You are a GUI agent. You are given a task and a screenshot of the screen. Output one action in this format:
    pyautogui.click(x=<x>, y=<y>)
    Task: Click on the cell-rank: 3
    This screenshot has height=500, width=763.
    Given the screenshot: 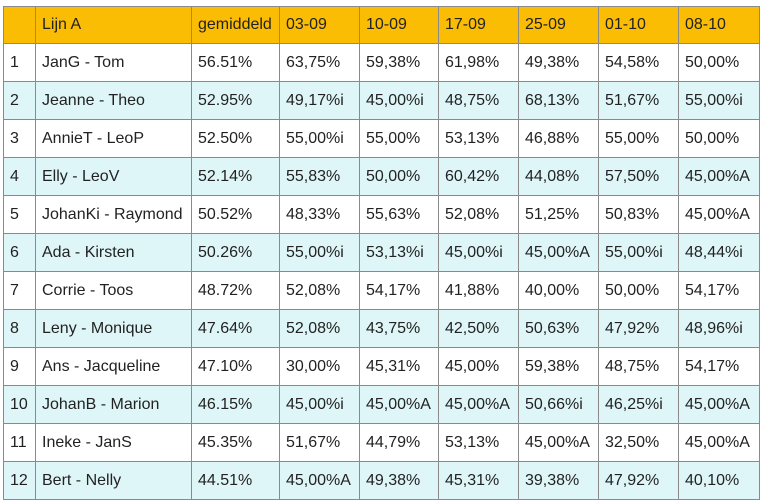 What is the action you would take?
    pyautogui.click(x=19, y=138)
    